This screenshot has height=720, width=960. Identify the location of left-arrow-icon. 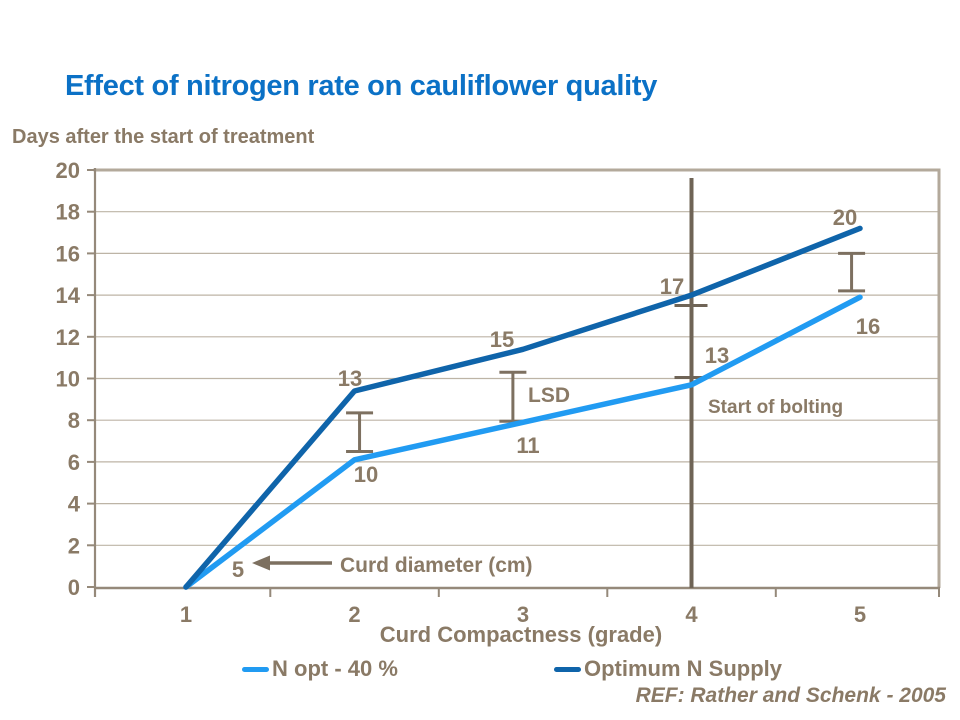
(261, 563).